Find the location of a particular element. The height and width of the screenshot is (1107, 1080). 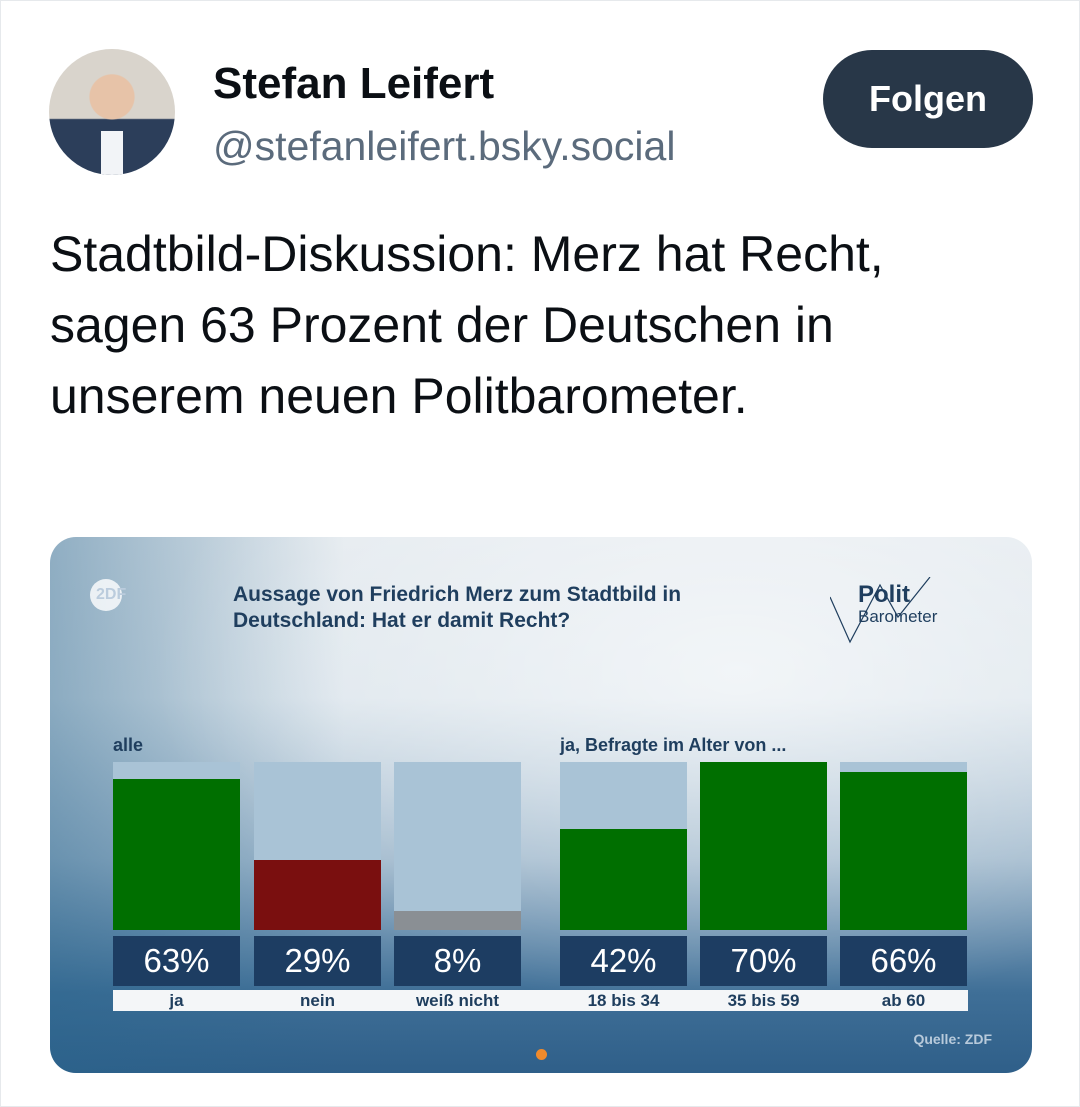

source-label: Quelle: ZDF is located at coordinates (952, 1039).